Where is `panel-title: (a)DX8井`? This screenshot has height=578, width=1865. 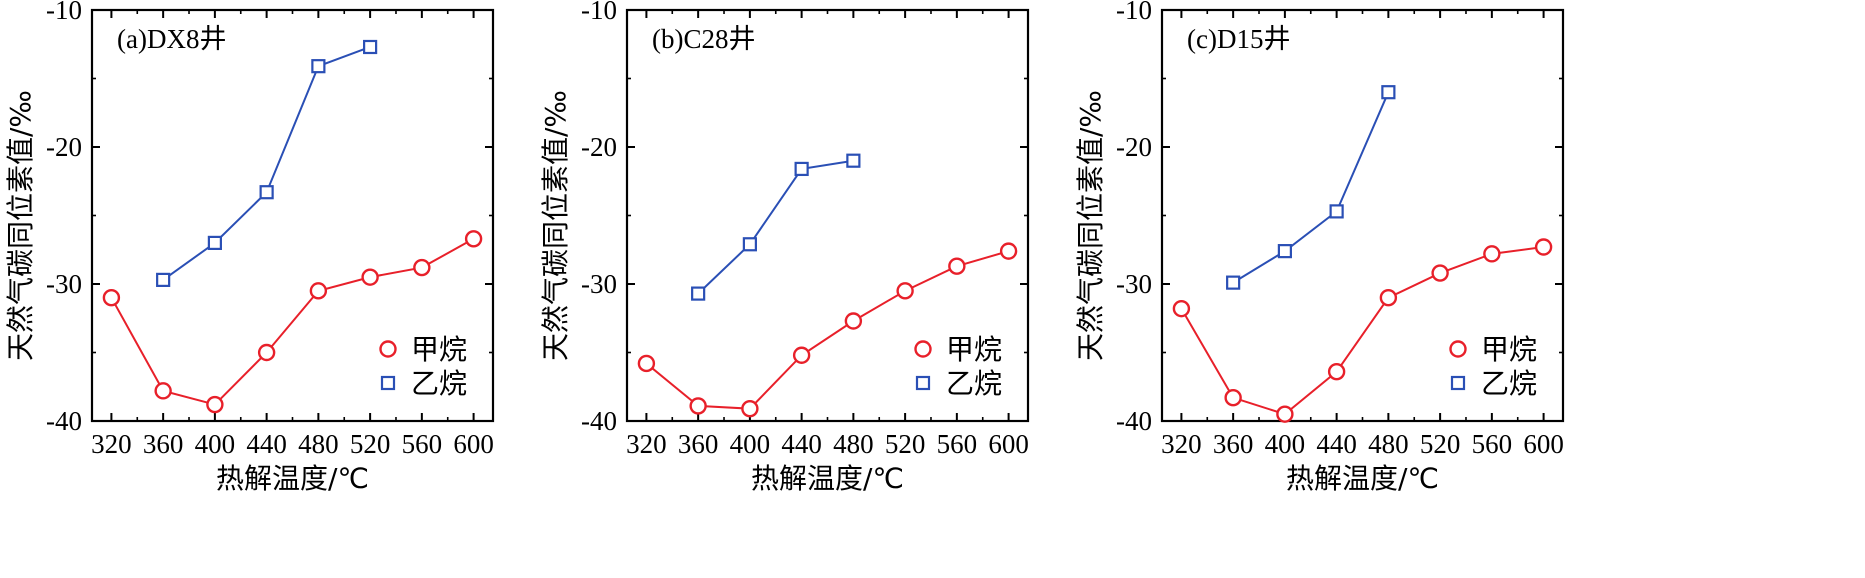 panel-title: (a)DX8井 is located at coordinates (171, 39).